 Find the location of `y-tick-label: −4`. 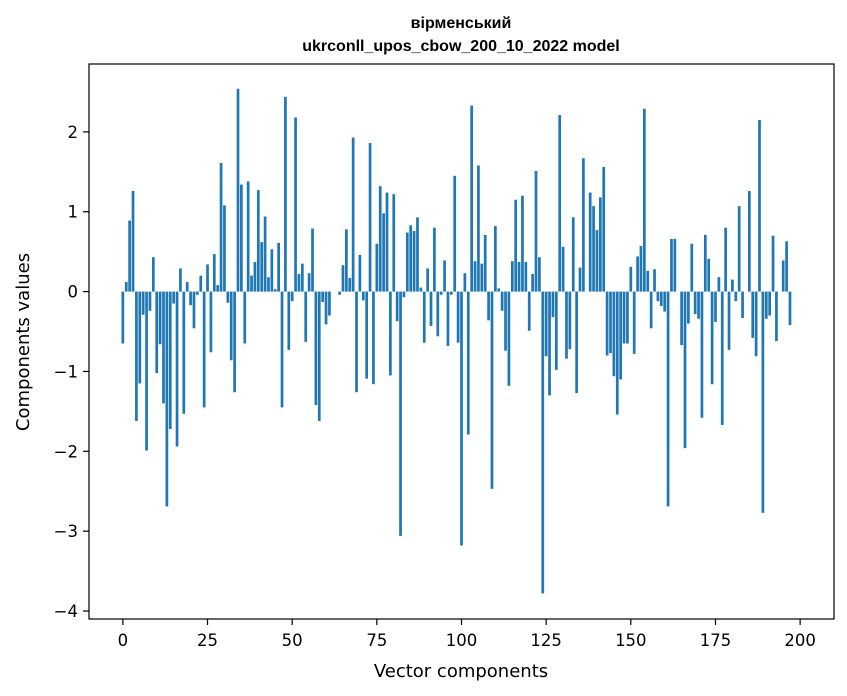

y-tick-label: −4 is located at coordinates (66, 611).